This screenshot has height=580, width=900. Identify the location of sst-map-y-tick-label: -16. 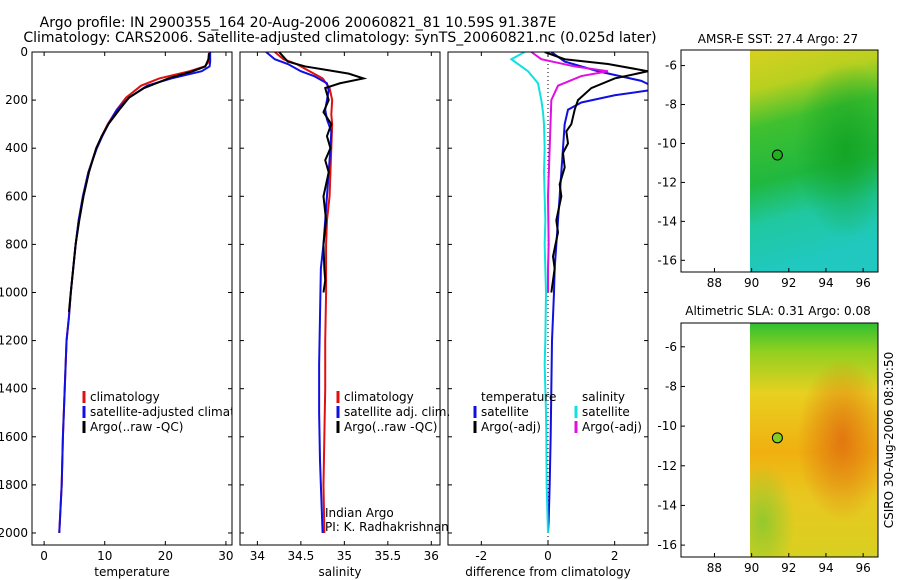
(667, 260).